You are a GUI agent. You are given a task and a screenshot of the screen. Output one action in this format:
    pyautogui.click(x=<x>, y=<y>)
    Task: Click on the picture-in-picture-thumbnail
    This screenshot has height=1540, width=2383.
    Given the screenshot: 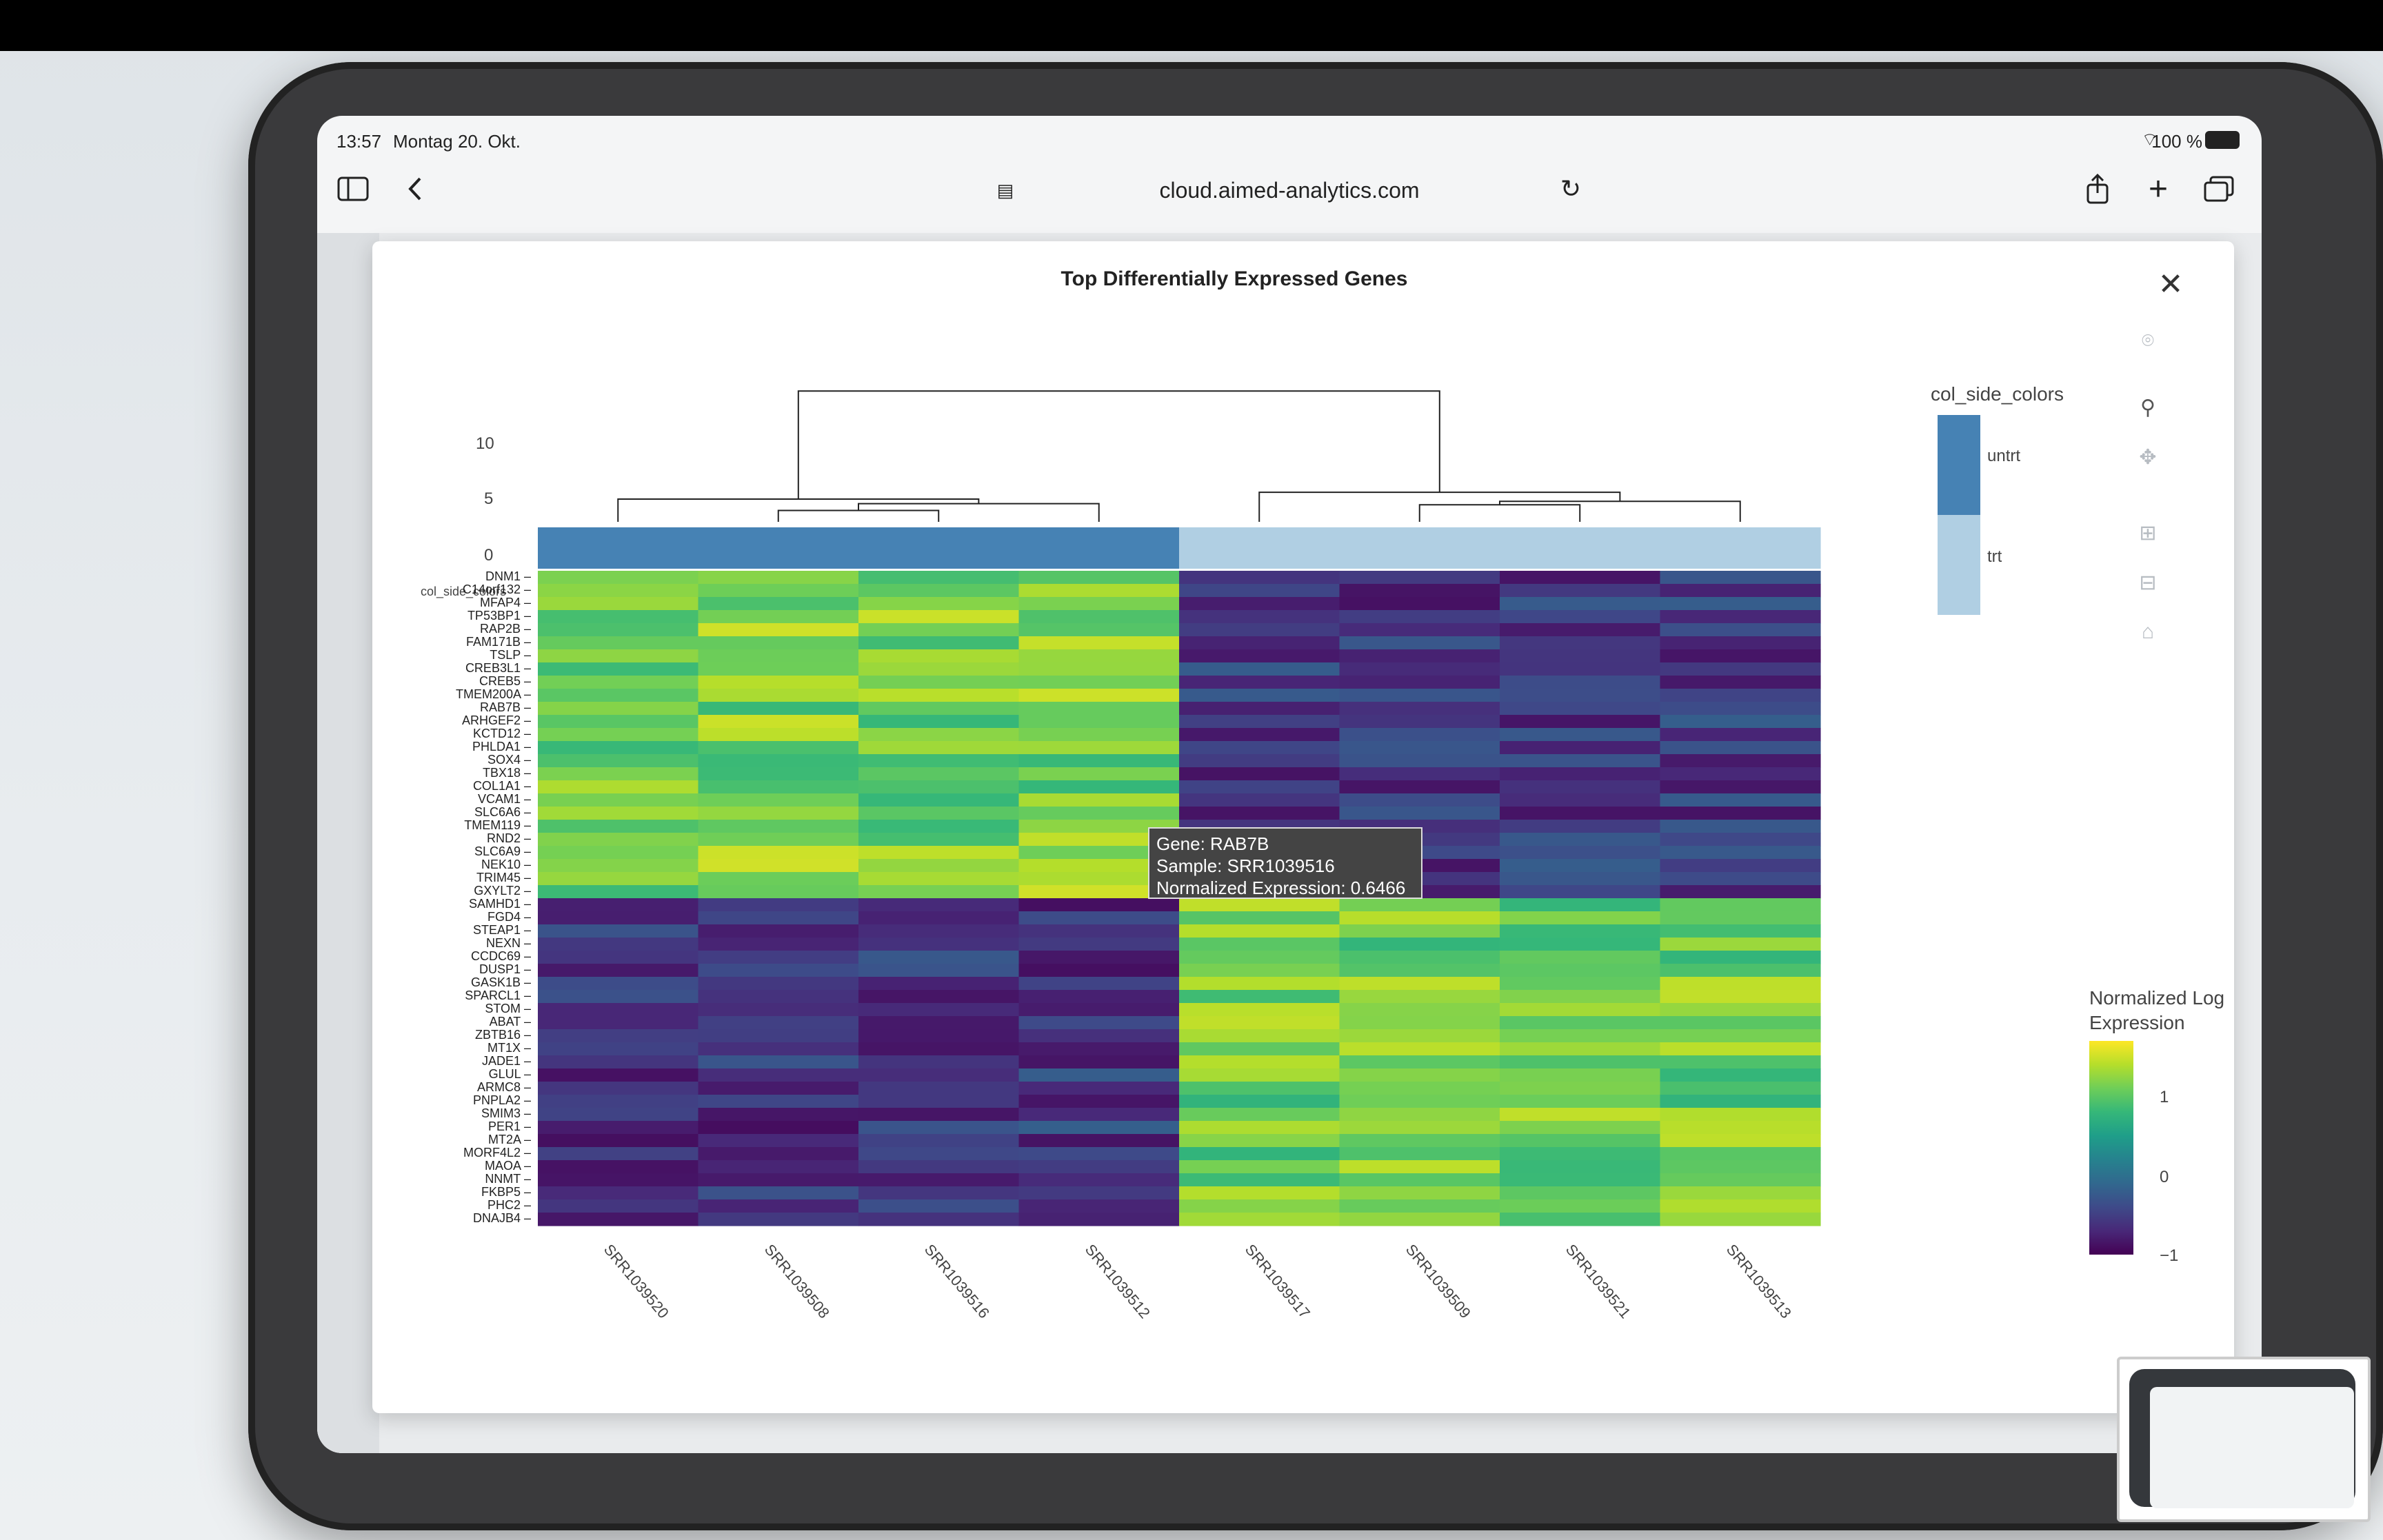 What is the action you would take?
    pyautogui.click(x=2244, y=1440)
    